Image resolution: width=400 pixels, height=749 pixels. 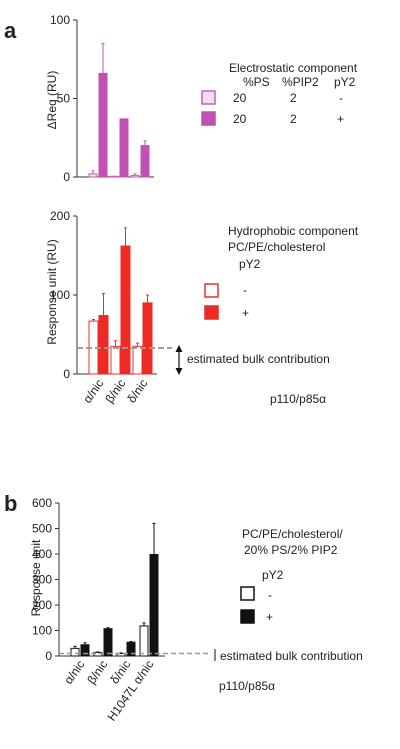 What do you see at coordinates (300, 82) in the screenshot?
I see `legend-header-pip2: %PIP2` at bounding box center [300, 82].